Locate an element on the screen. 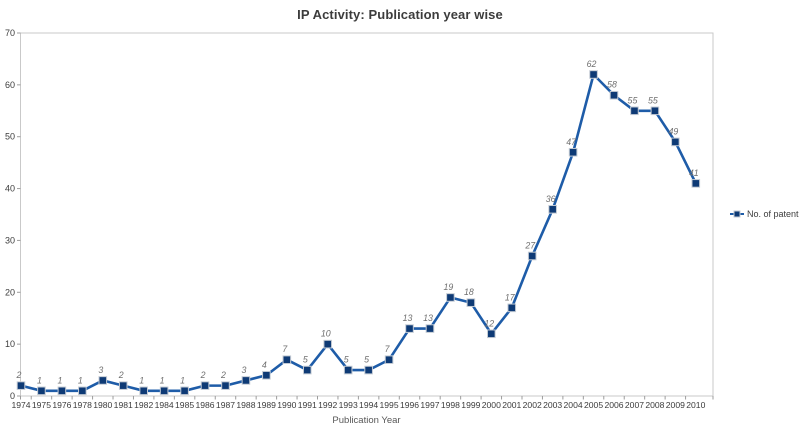 The height and width of the screenshot is (435, 800). x-tick-label: 1980 is located at coordinates (102, 405).